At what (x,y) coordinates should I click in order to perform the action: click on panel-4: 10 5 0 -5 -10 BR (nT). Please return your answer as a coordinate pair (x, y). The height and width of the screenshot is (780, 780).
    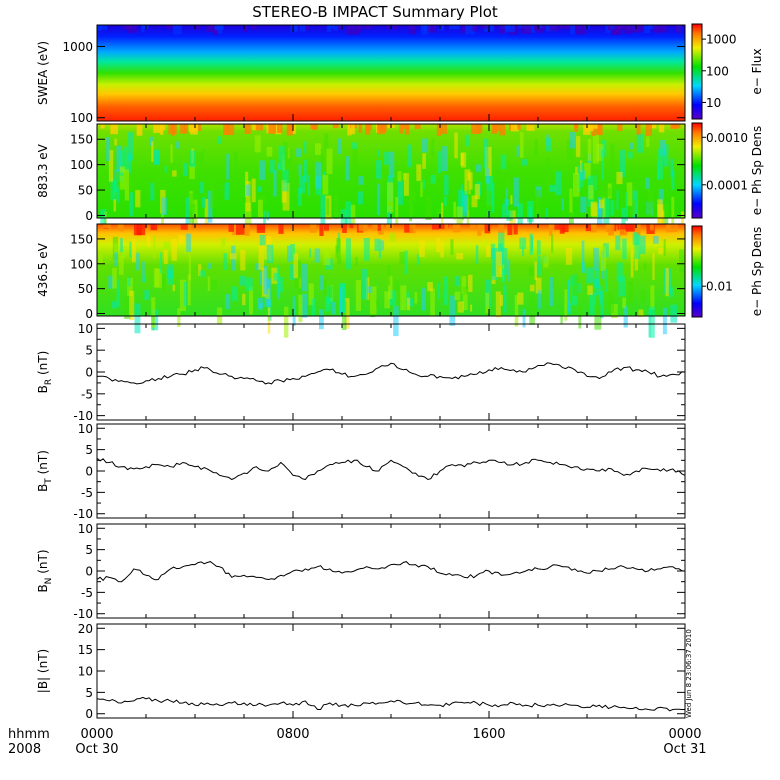
    Looking at the image, I should click on (361, 372).